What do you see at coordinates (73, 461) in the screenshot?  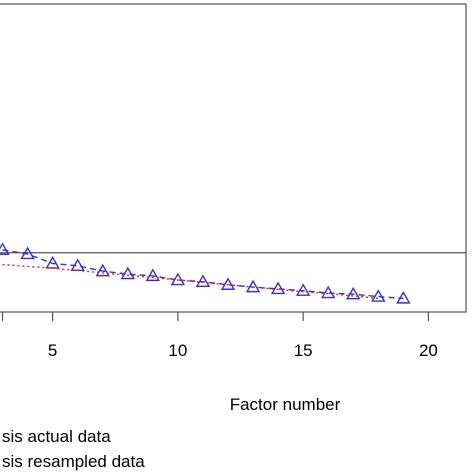 I see `legend-label-resampled: sis resampled data` at bounding box center [73, 461].